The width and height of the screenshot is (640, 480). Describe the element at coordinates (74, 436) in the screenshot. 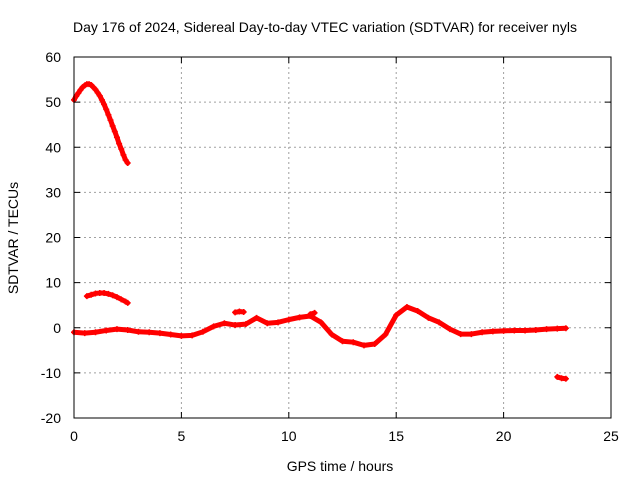

I see `x-tick-label: 0` at that location.